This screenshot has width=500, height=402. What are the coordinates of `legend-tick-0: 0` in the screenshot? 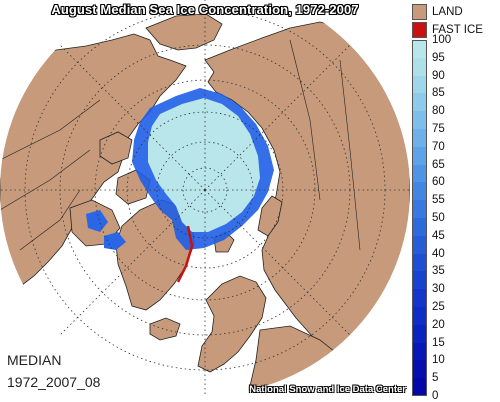 It's located at (435, 396).